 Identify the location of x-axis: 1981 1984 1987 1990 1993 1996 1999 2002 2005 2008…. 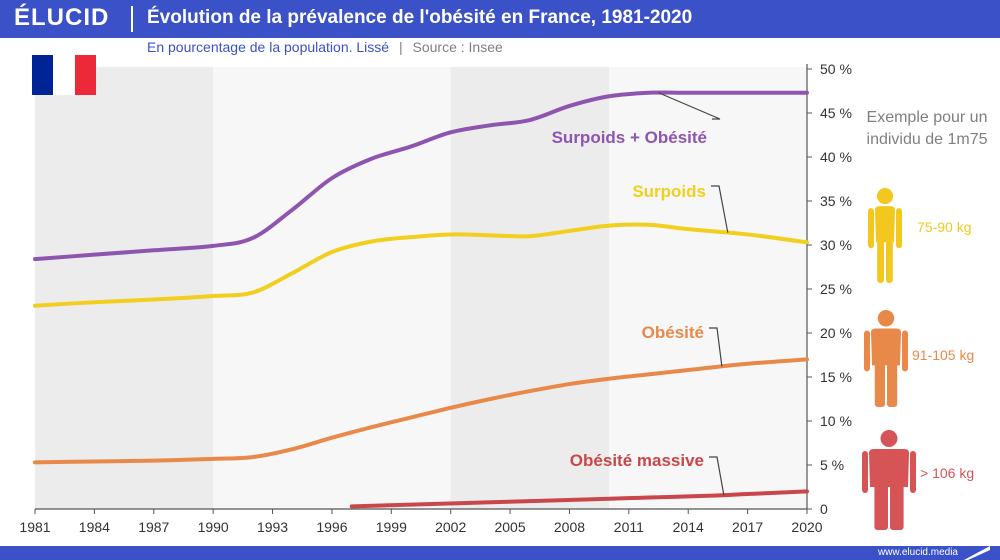
(421, 521).